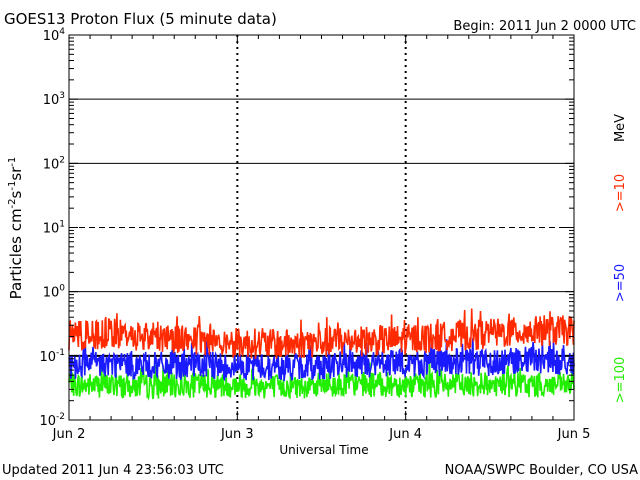 This screenshot has width=640, height=480. Describe the element at coordinates (69, 434) in the screenshot. I see `x-tick-label: Jun 2` at that location.